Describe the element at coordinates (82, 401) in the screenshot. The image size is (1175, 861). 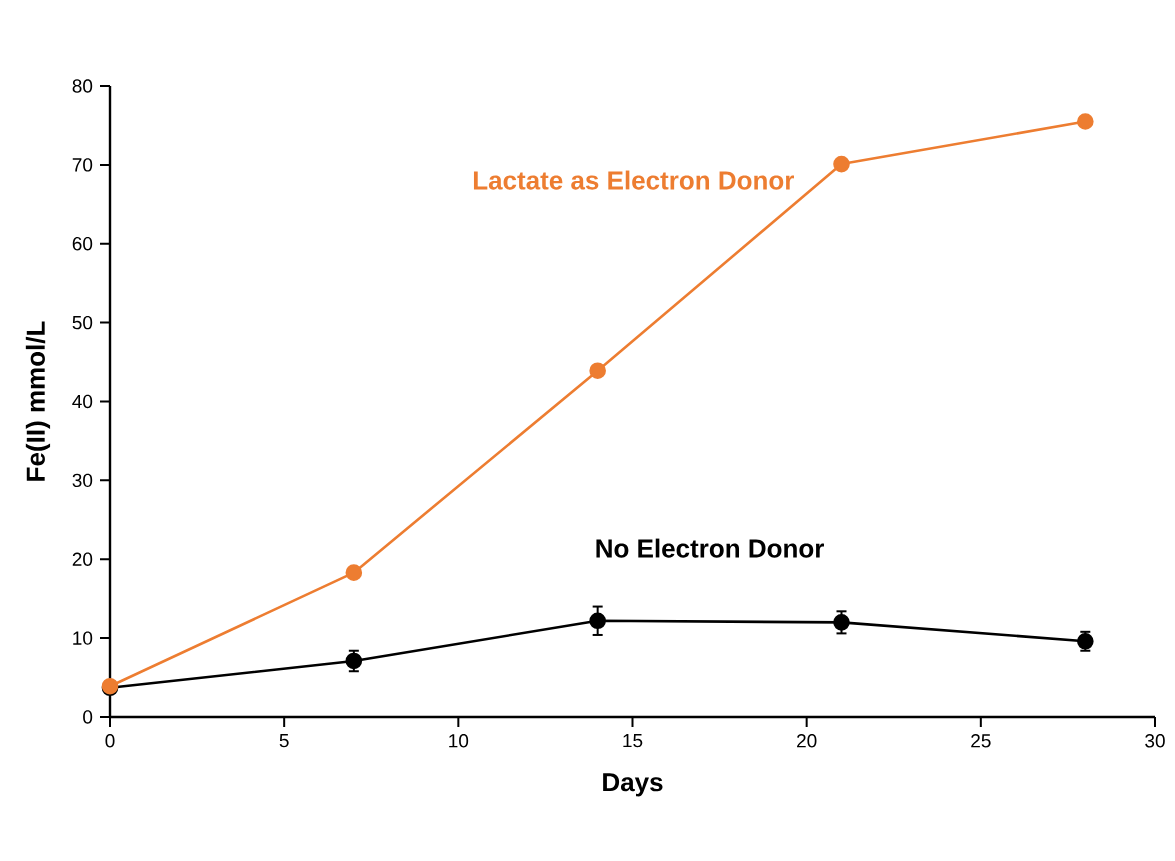
I see `y-tick-label: 40` at that location.